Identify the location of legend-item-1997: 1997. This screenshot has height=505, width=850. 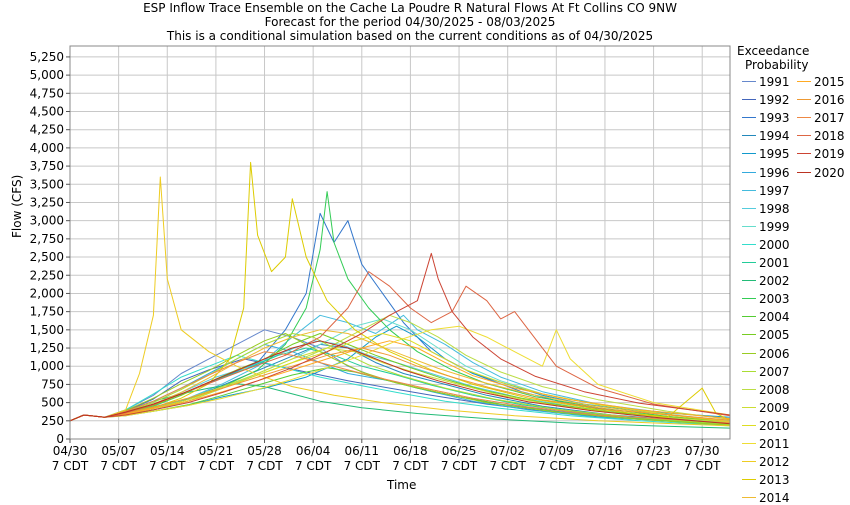
(766, 191).